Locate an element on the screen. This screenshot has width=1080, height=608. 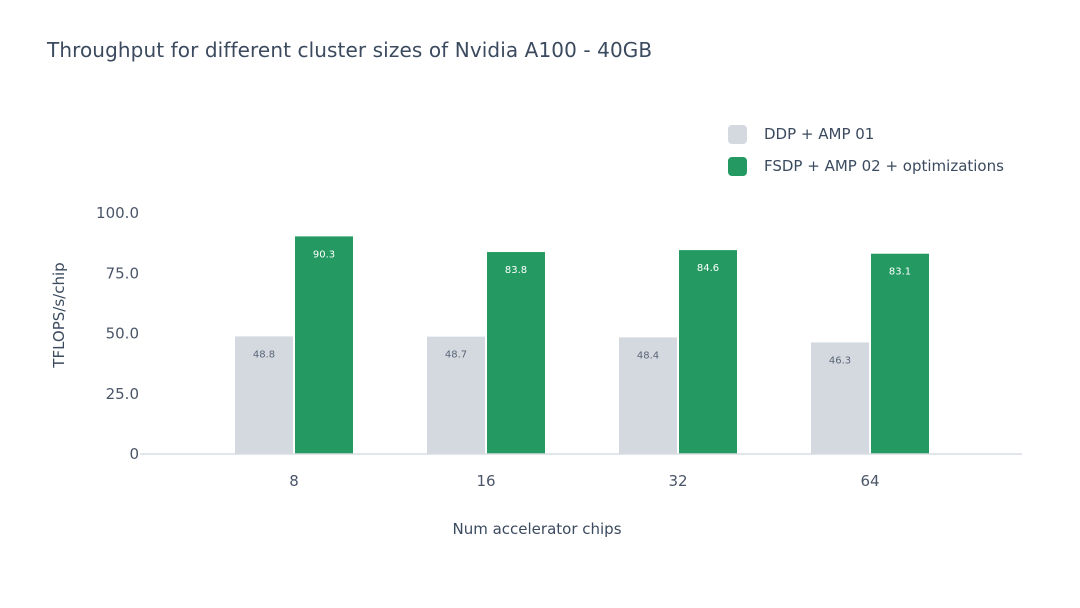
legend-label-ddp: DDP + AMP 01 is located at coordinates (819, 134).